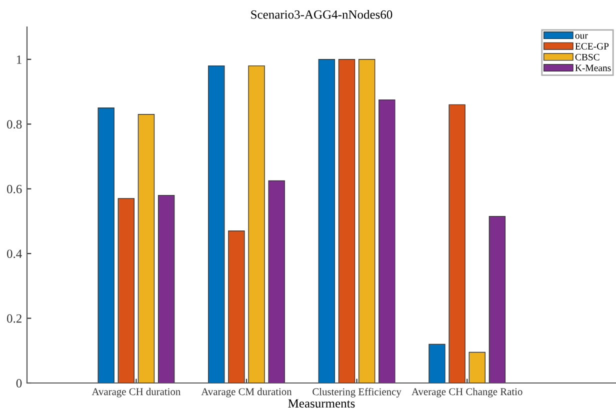 Image resolution: width=616 pixels, height=416 pixels. Describe the element at coordinates (14, 124) in the screenshot. I see `y-tick-label: 0.8` at that location.